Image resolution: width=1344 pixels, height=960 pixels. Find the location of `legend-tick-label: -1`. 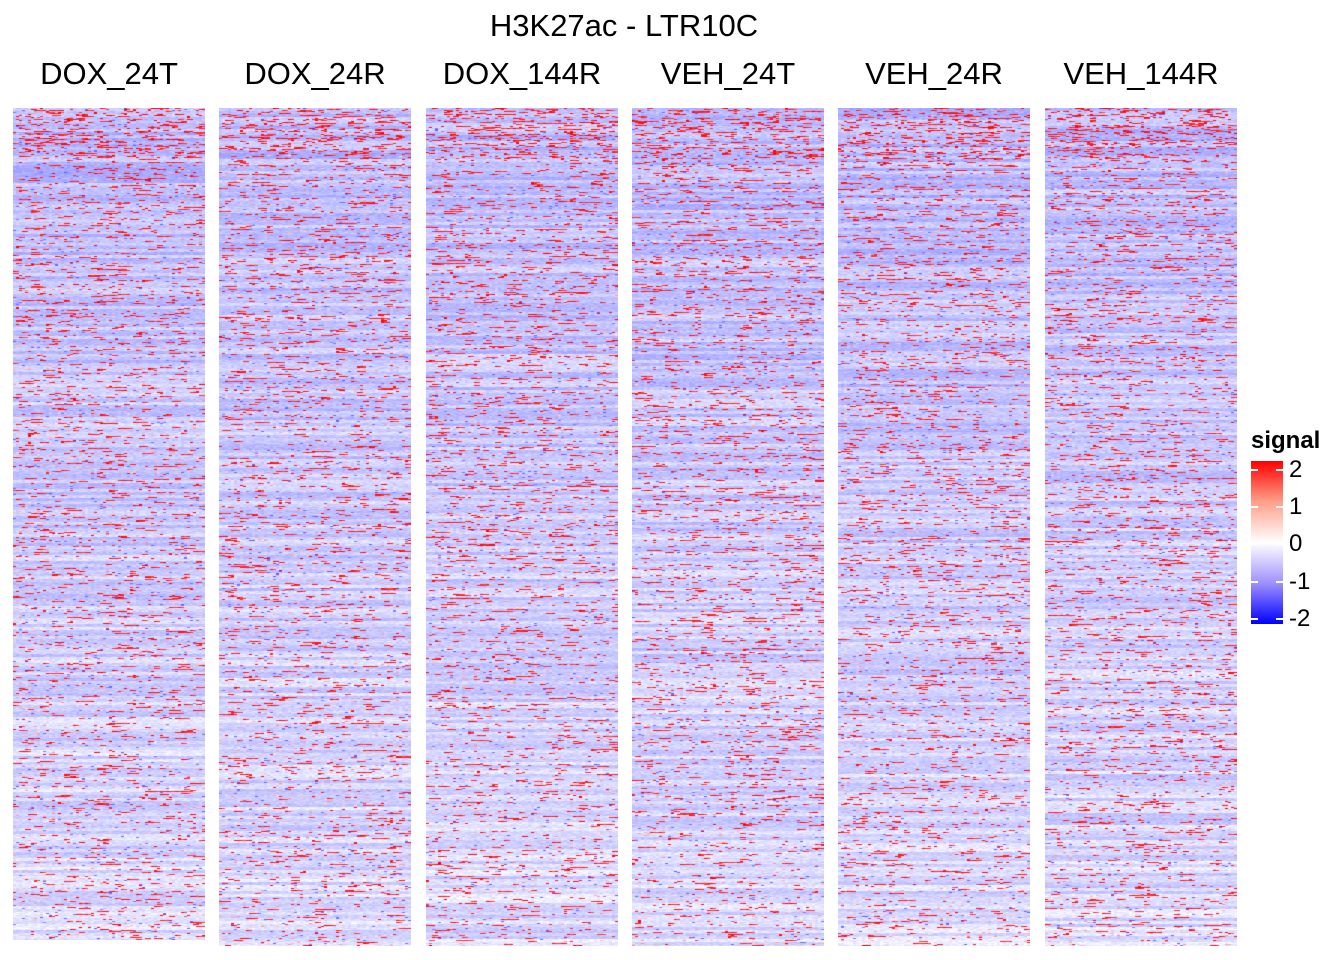

legend-tick-label: -1 is located at coordinates (1300, 581).